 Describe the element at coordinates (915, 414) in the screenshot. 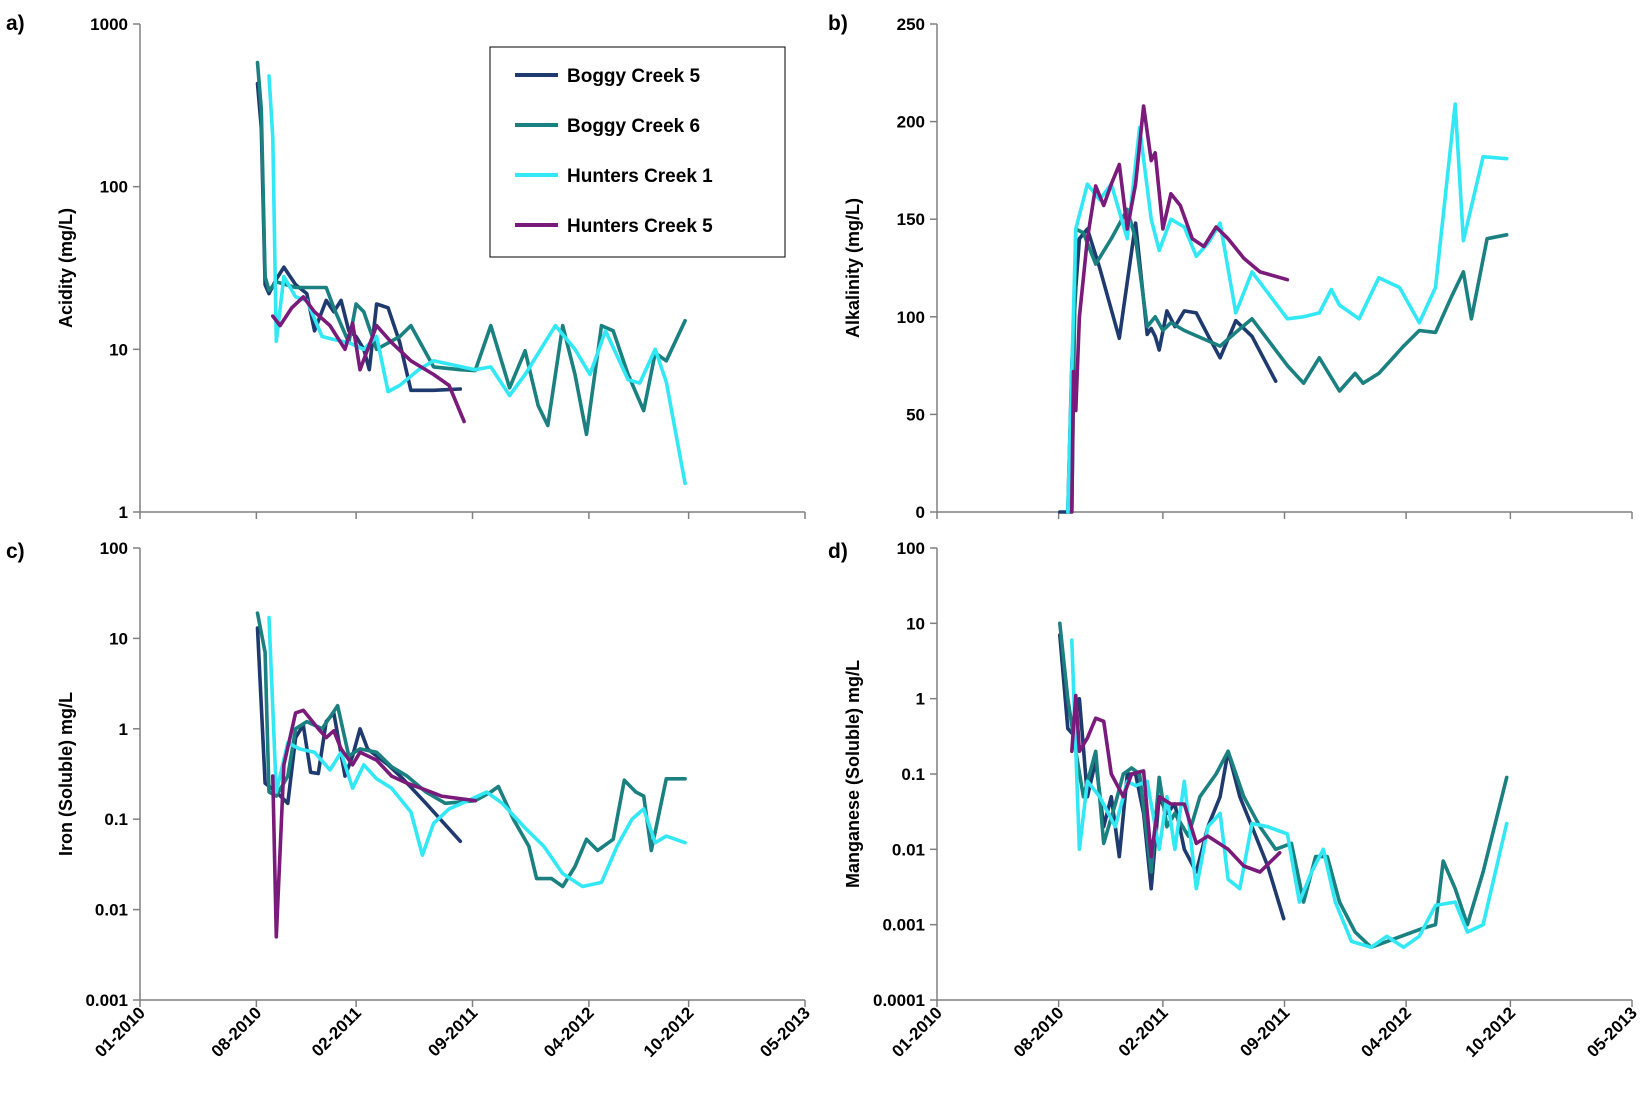

I see `y-tick-label: 50` at that location.